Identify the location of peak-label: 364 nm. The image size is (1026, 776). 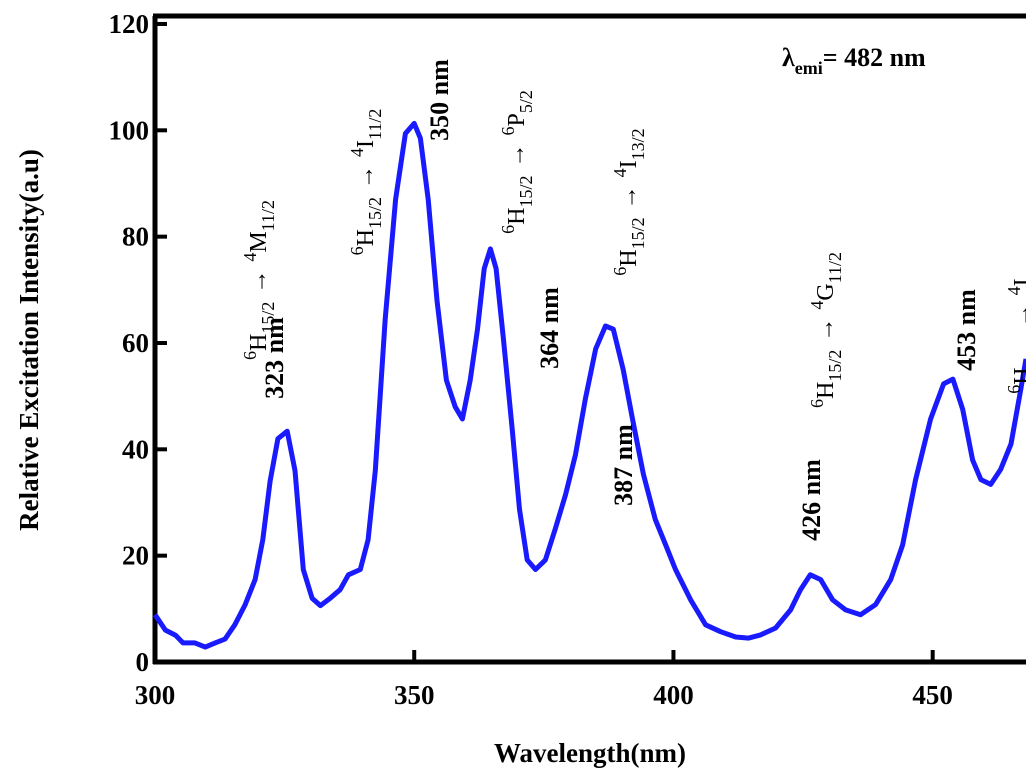
(549, 328).